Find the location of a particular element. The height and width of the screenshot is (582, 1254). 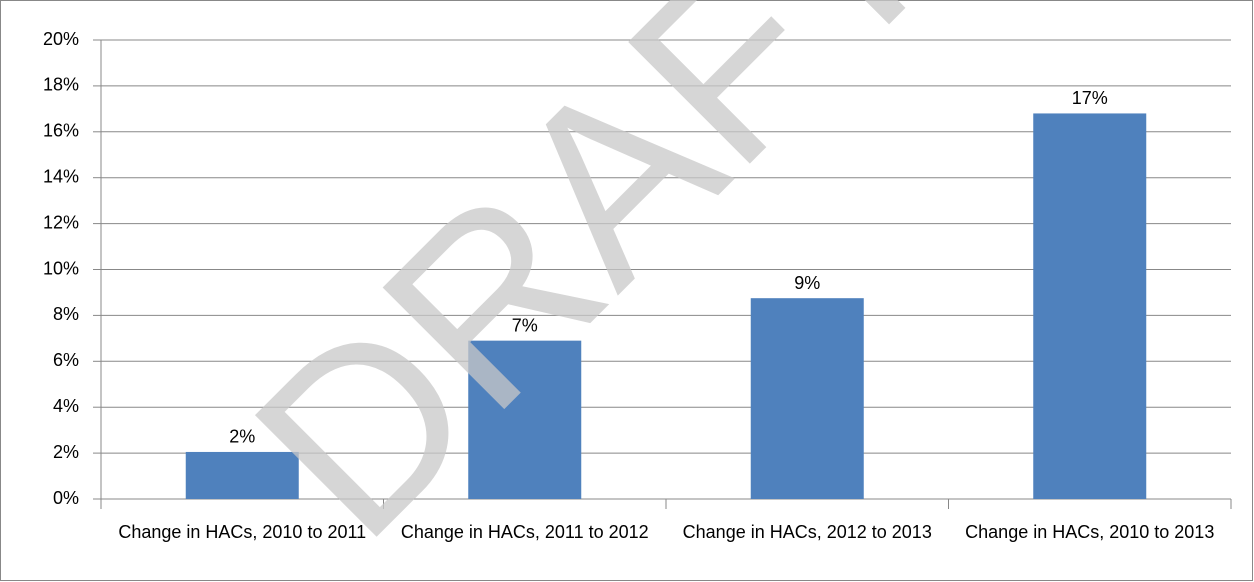

data-label: 7% is located at coordinates (525, 325).